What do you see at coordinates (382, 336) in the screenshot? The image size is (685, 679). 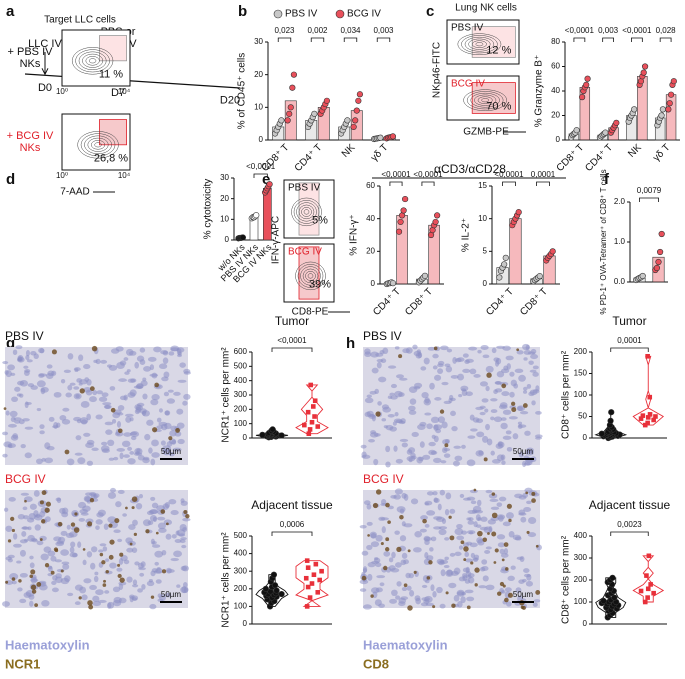 I see `row-label: PBS IV` at bounding box center [382, 336].